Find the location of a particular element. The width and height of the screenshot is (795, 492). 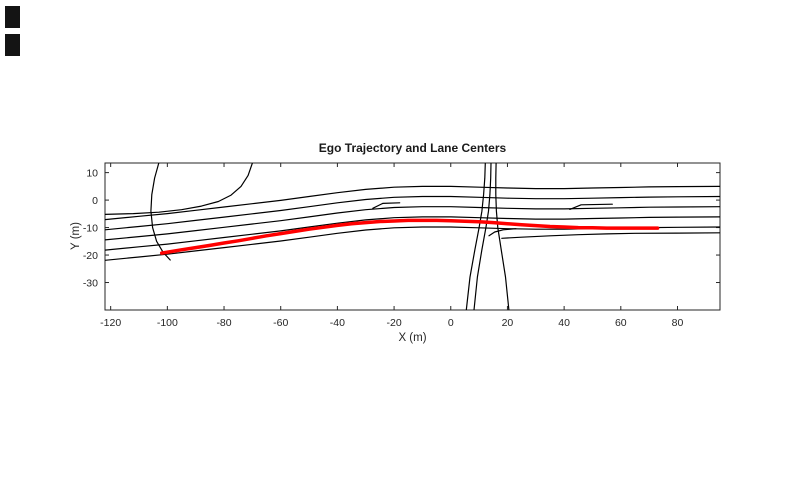

x-axis-label: X (m) is located at coordinates (412, 338).